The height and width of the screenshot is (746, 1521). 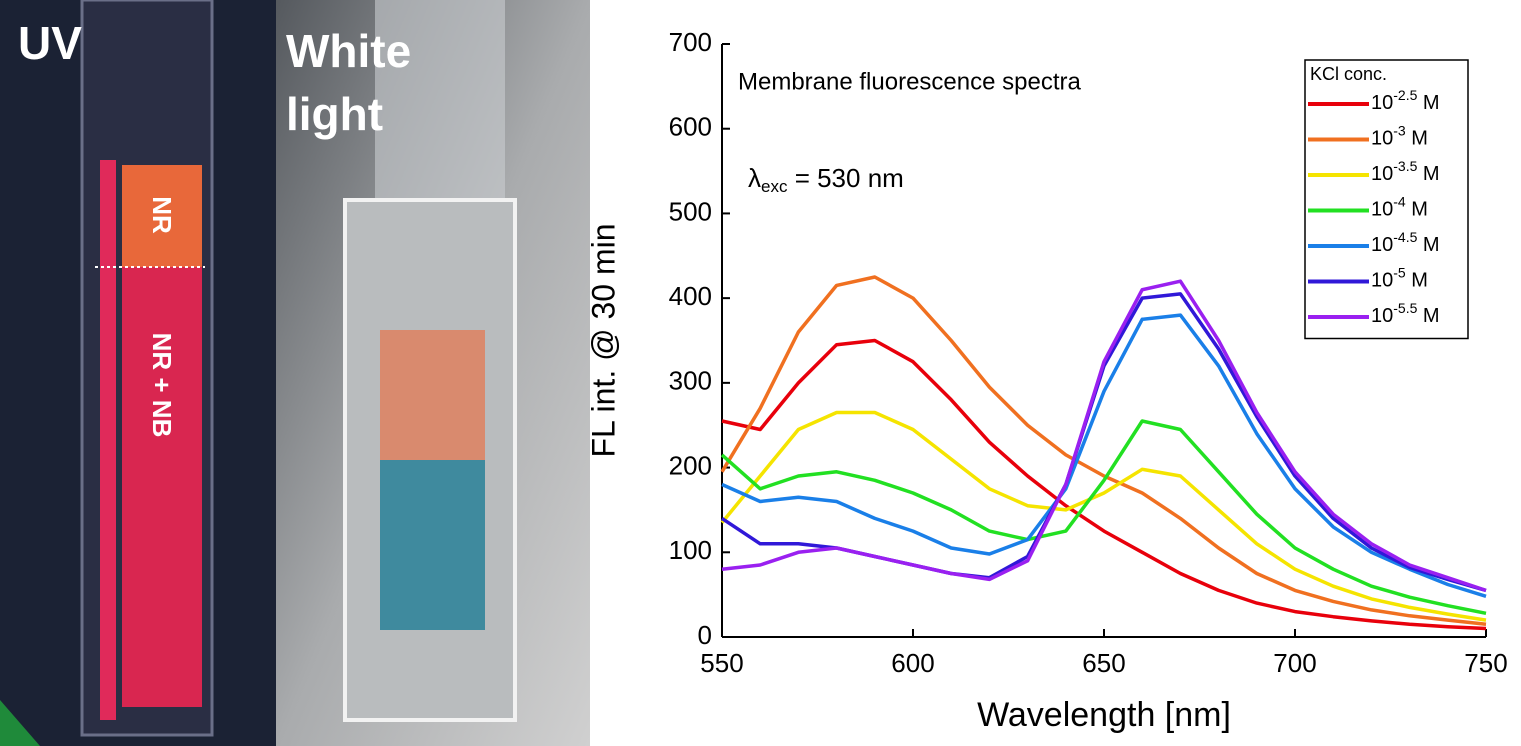 What do you see at coordinates (1485, 663) in the screenshot?
I see `x-tick-label: 750` at bounding box center [1485, 663].